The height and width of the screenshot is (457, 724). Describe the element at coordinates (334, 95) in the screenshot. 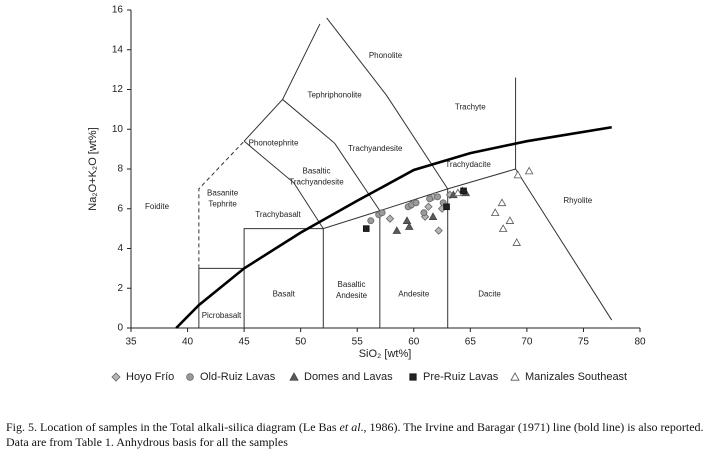

I see `field-label: Tephriphonolite` at that location.